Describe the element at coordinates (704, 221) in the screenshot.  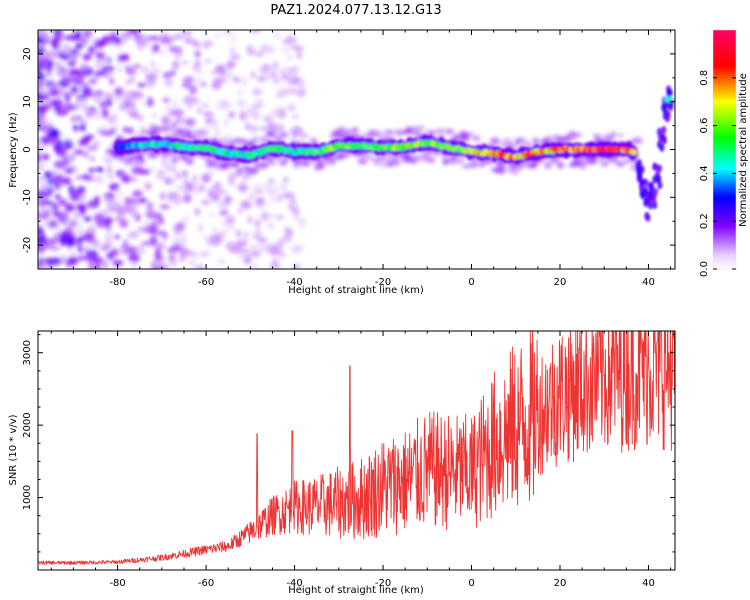
I see `colorbar-tick-label: 0.2` at that location.